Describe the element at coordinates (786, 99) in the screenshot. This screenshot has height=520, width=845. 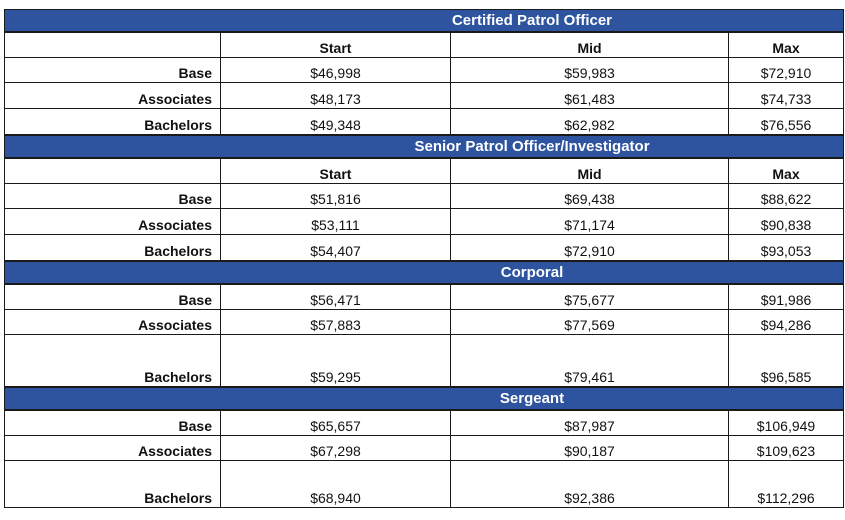
I see `max-value: $74,733` at that location.